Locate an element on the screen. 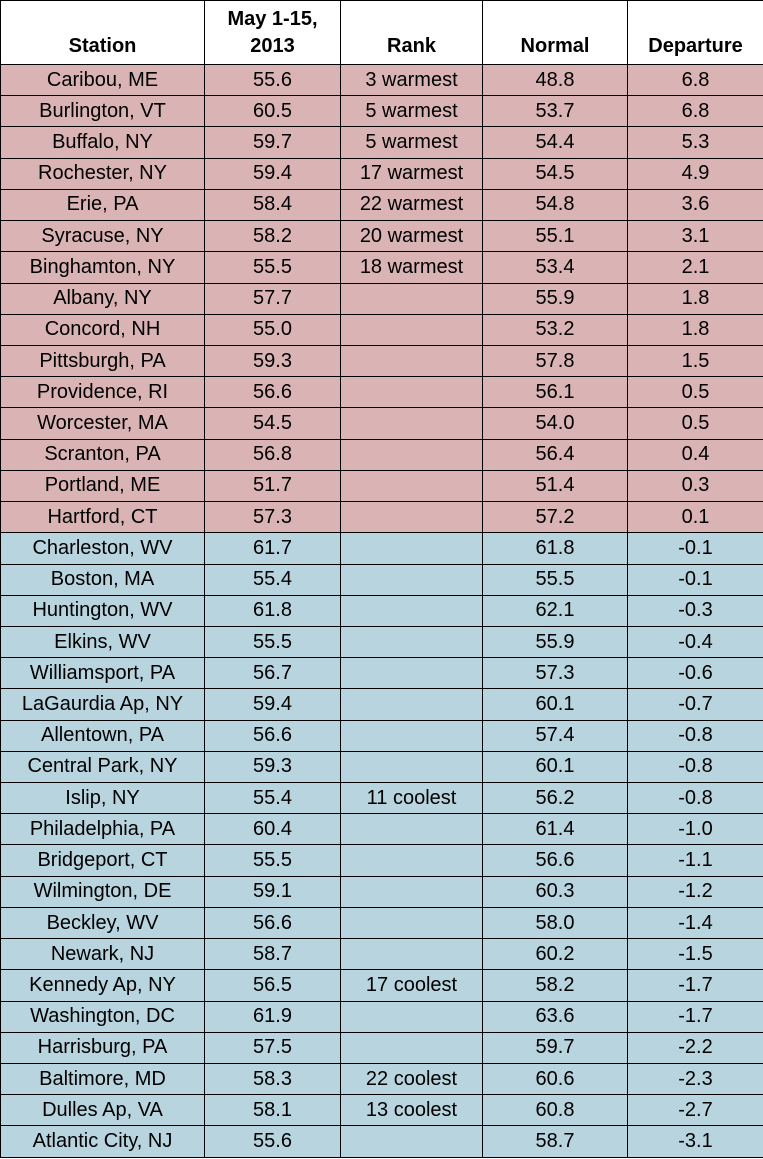  table-cell: Newark, NJ is located at coordinates (102, 954).